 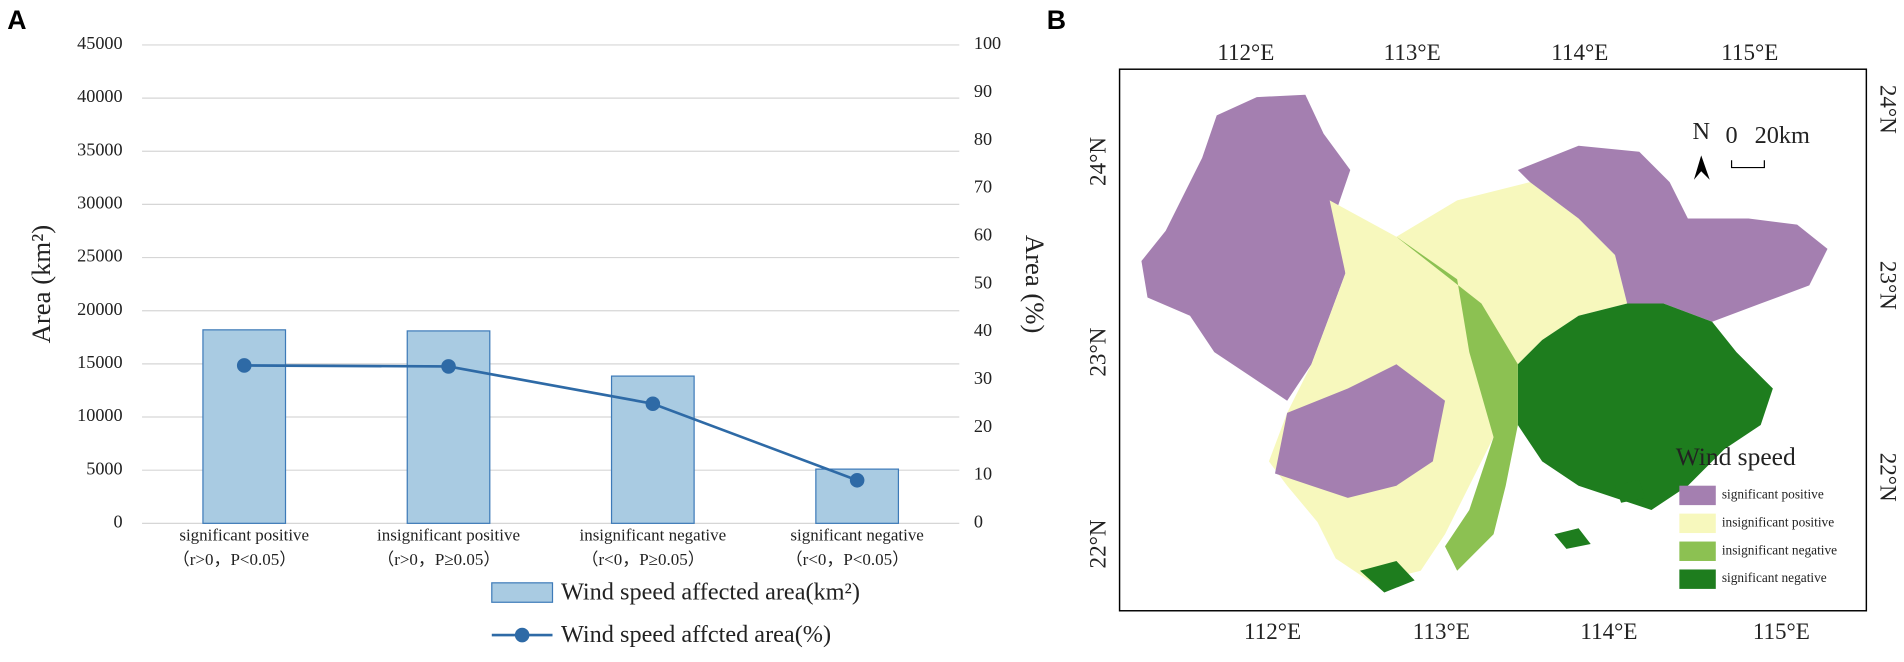 I want to click on y2-tick-label: 100, so click(x=987, y=43).